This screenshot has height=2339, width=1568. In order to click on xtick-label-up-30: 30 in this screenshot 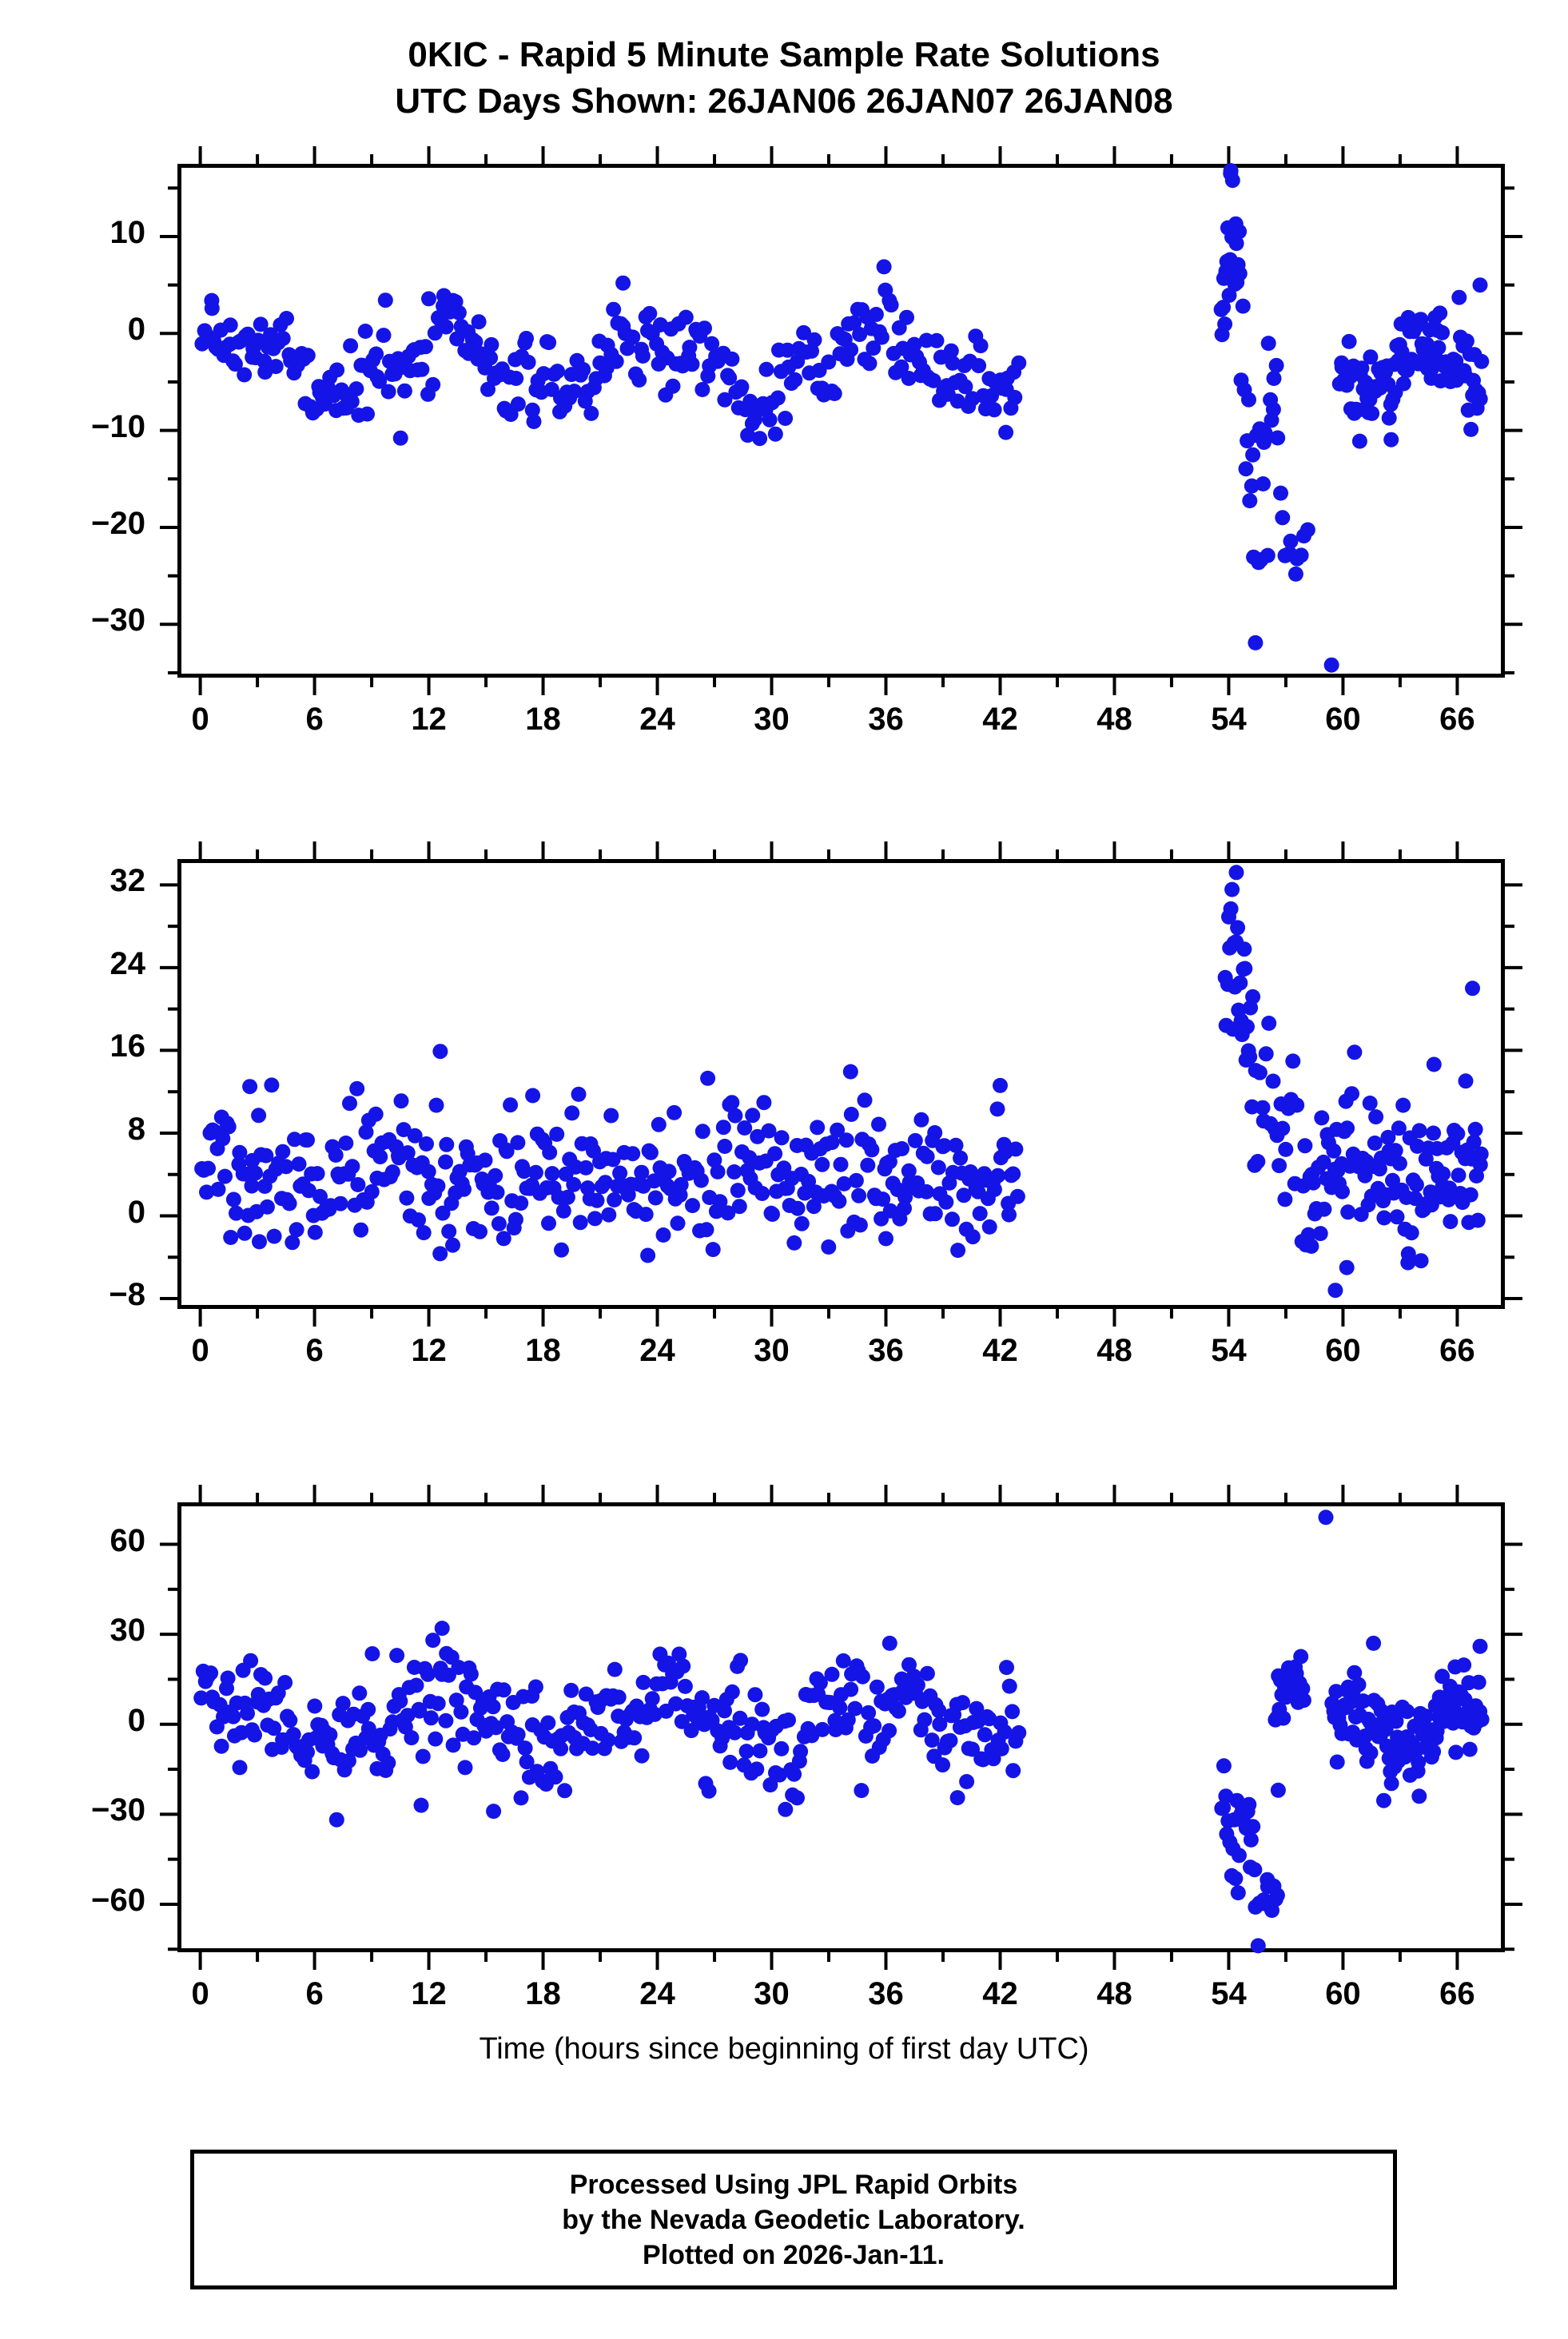, I will do `click(772, 1993)`.